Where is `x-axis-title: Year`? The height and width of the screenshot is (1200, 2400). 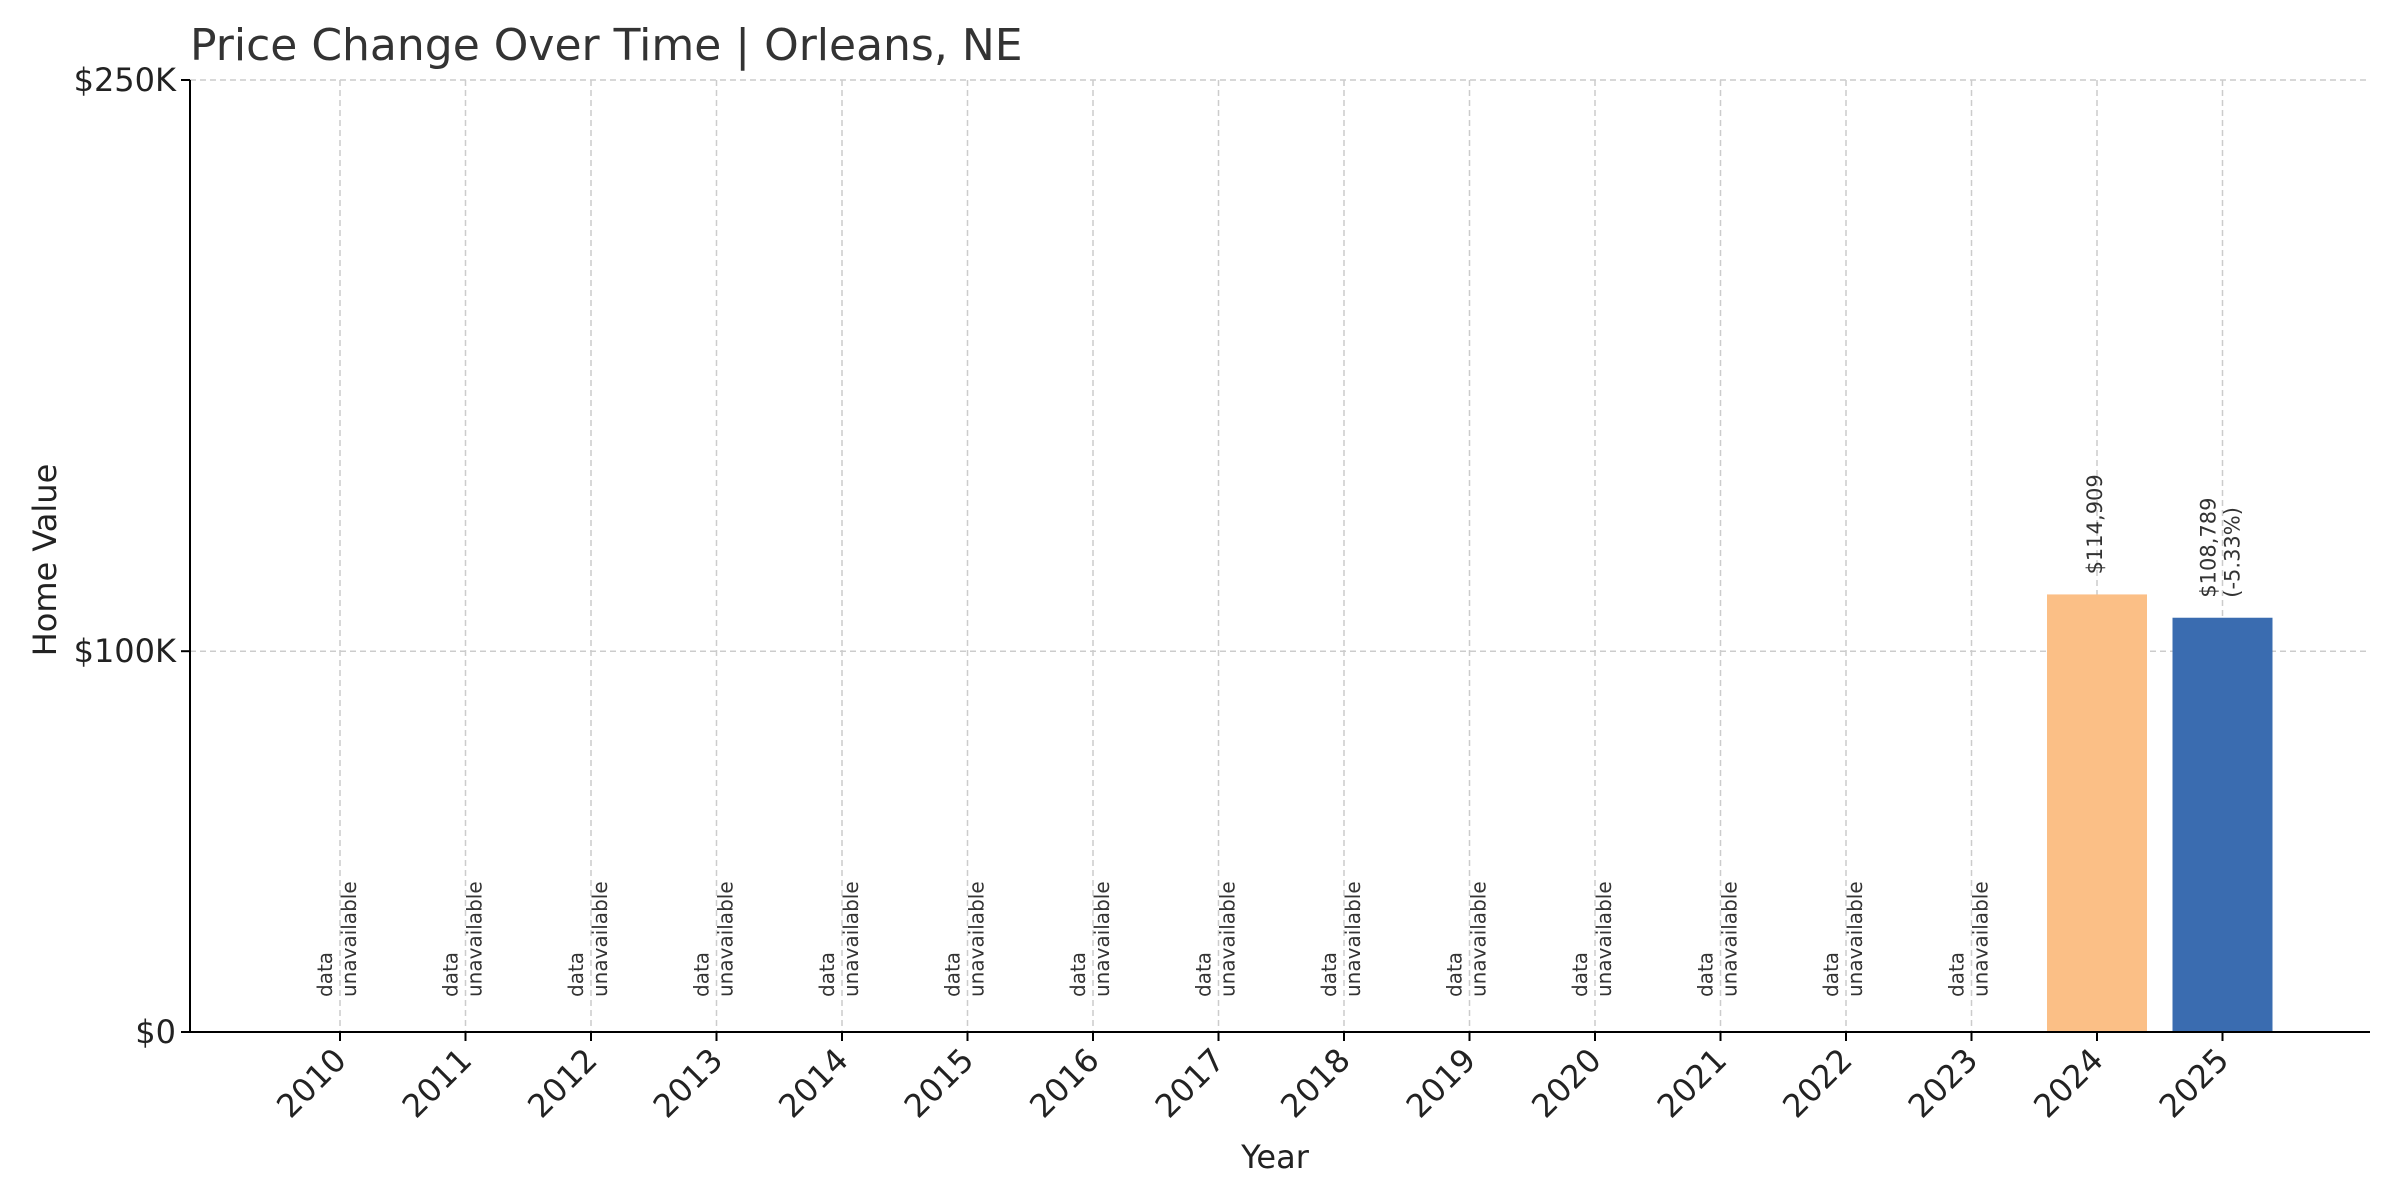 x-axis-title: Year is located at coordinates (1275, 1157).